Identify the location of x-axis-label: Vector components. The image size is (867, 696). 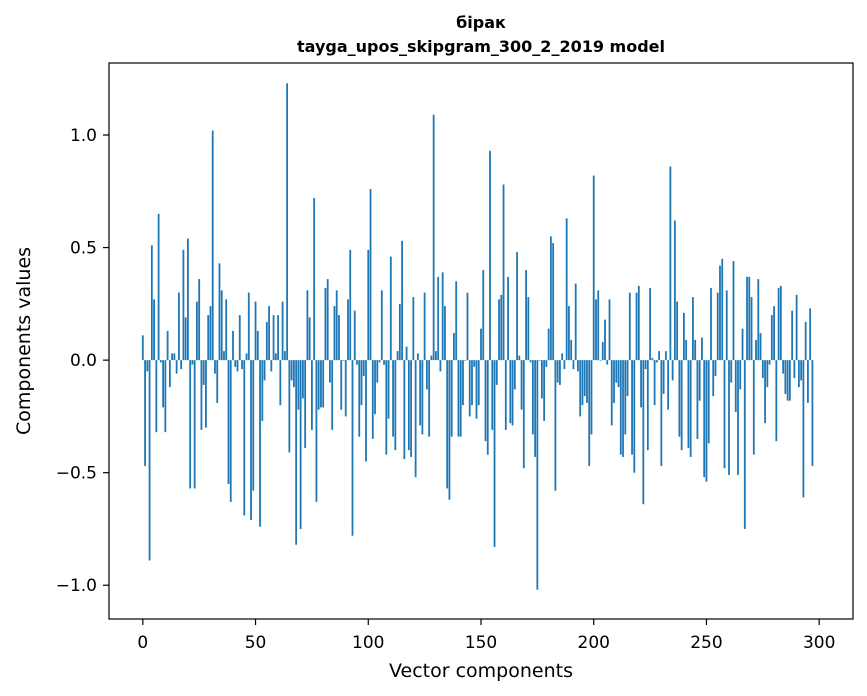
(481, 671).